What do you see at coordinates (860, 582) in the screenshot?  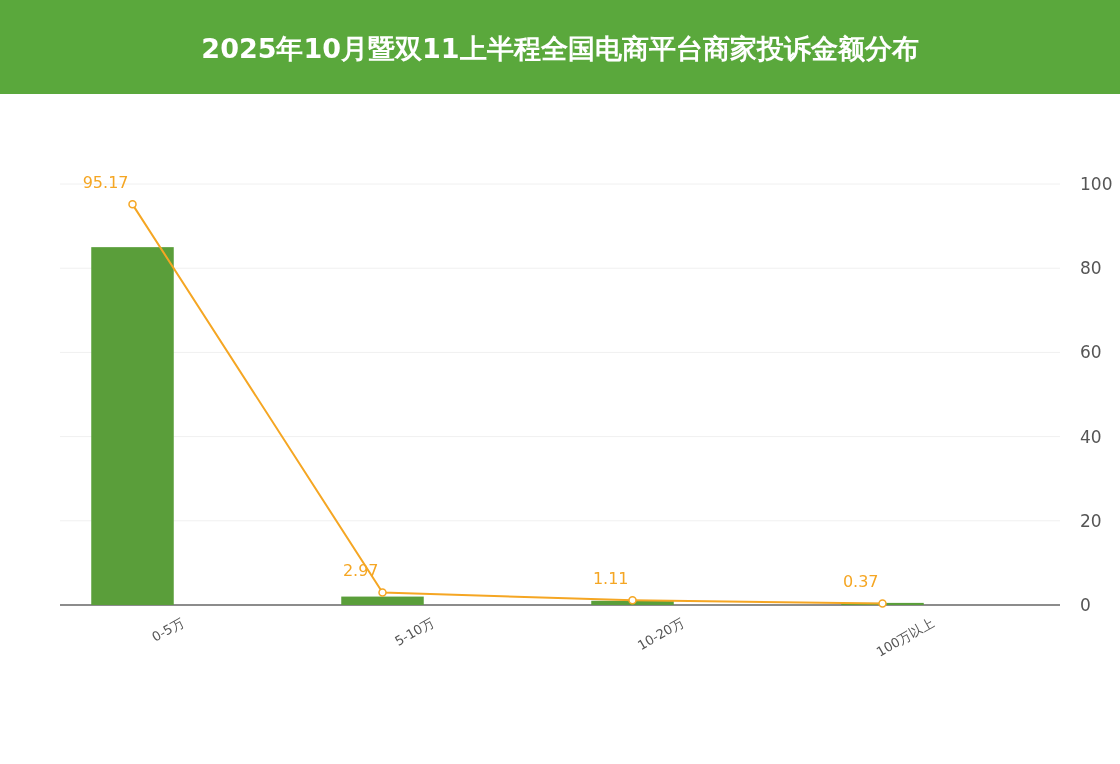 I see `data-label: 0.37` at bounding box center [860, 582].